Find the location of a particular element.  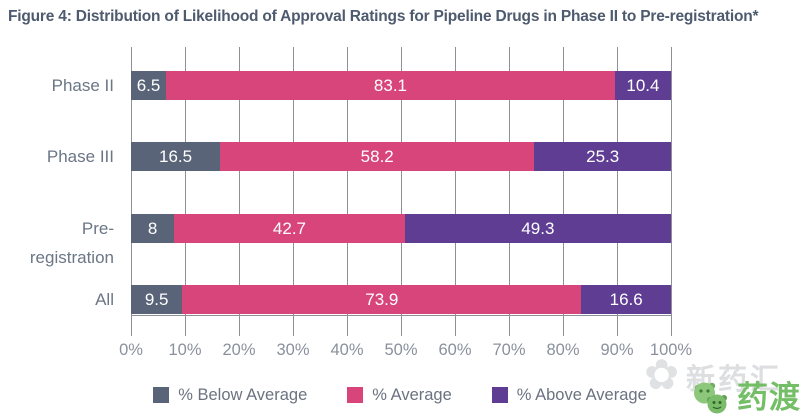

x-tick-label: 30% is located at coordinates (293, 350).